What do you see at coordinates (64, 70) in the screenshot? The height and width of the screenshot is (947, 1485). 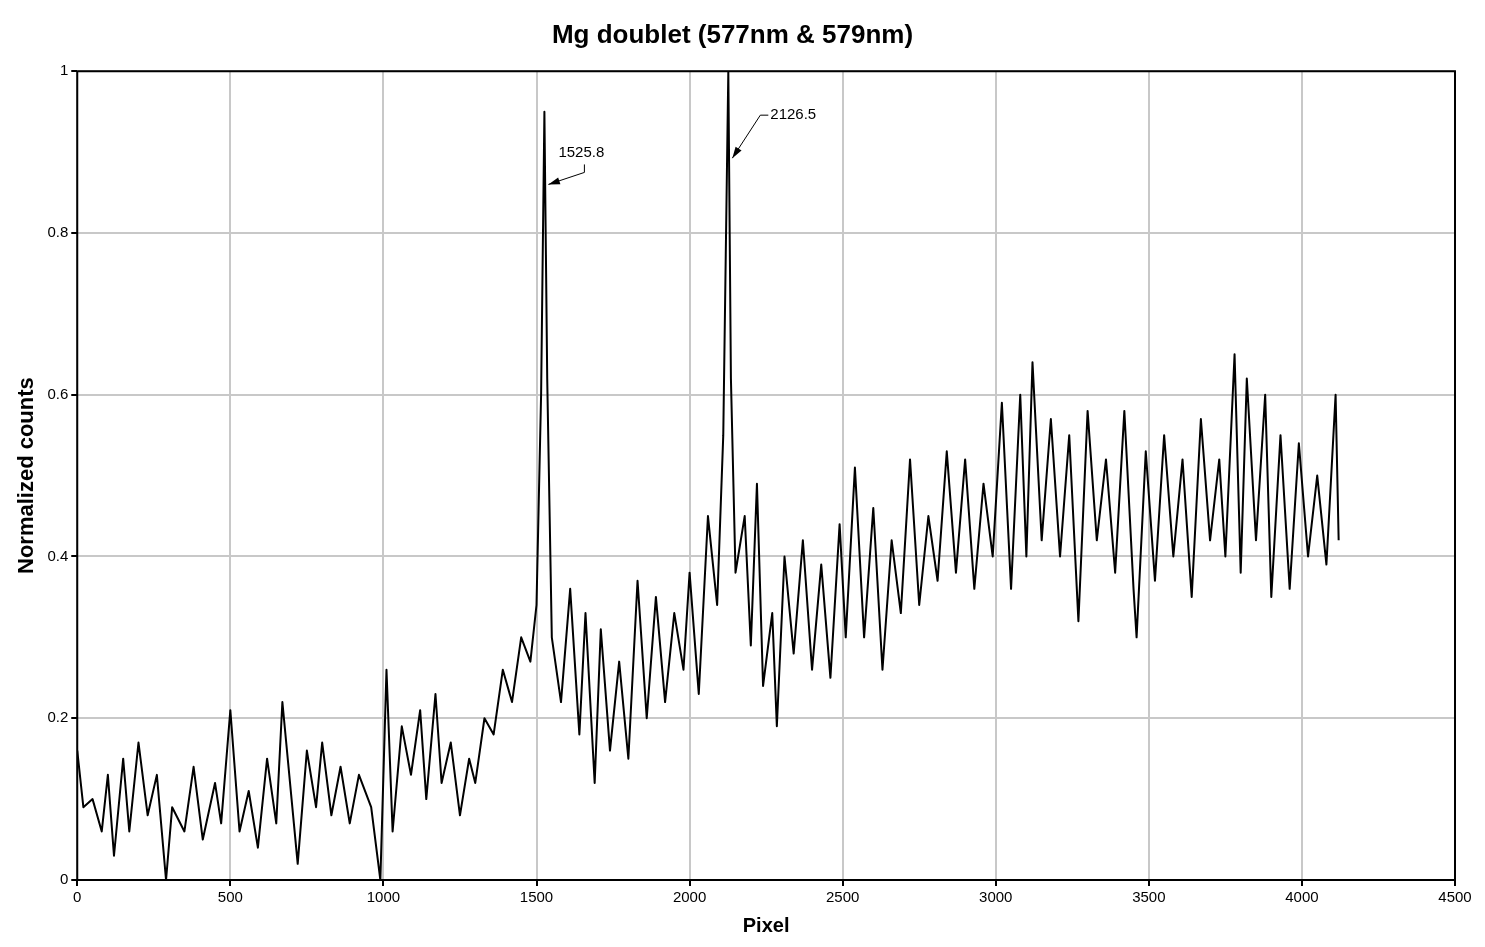 I see `y-tick-label: 1` at bounding box center [64, 70].